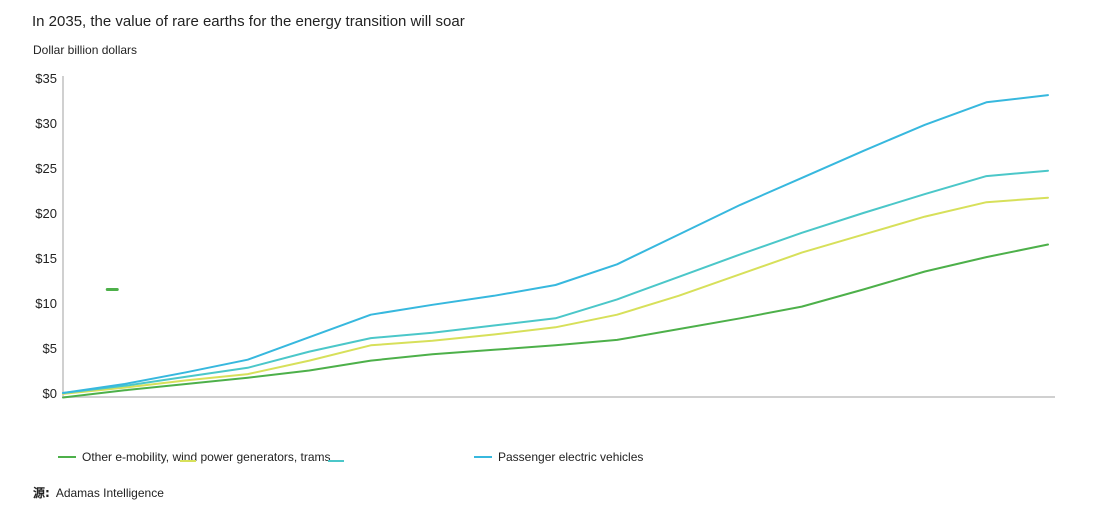  Describe the element at coordinates (46, 123) in the screenshot. I see `y-tick-label: $30` at that location.